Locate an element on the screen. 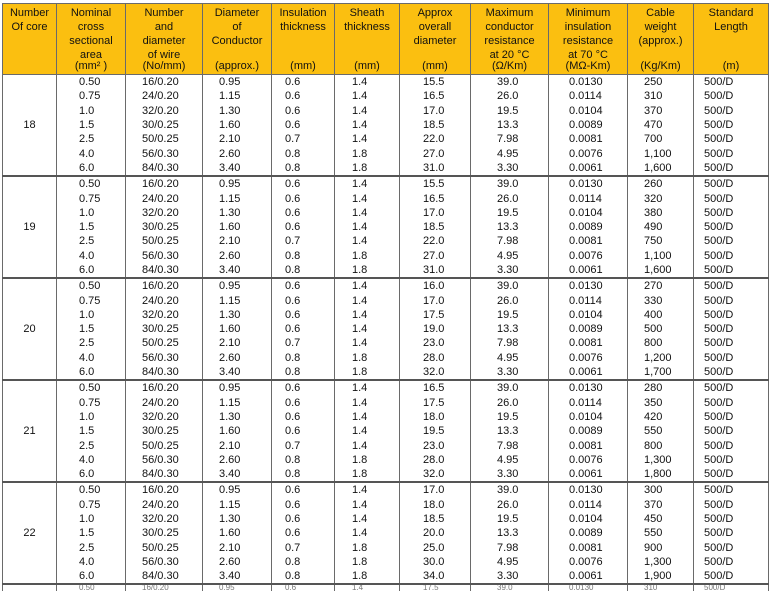 The width and height of the screenshot is (771, 601). wire-number-diameter-cell: 84/0.30 is located at coordinates (164, 372).